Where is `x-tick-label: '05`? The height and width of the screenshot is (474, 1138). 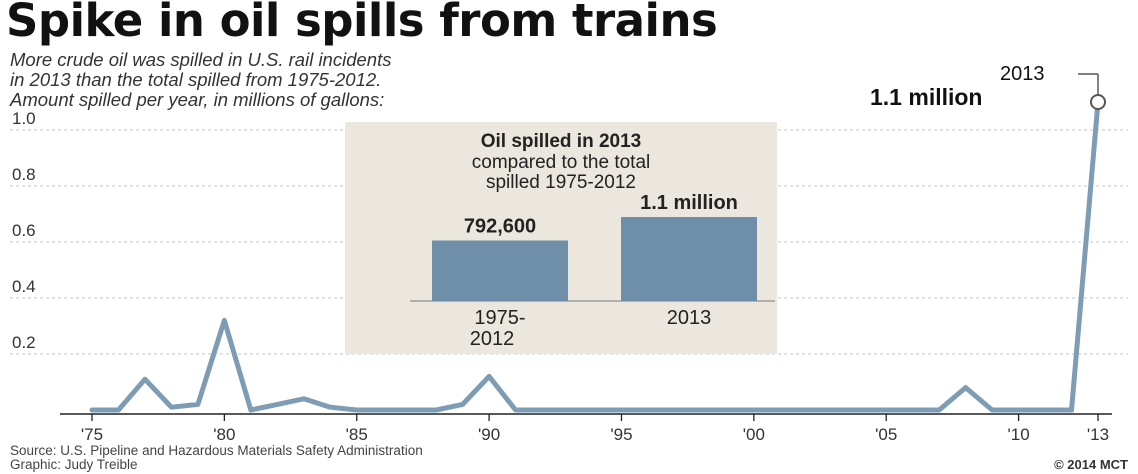
x-tick-label: '05 is located at coordinates (886, 434).